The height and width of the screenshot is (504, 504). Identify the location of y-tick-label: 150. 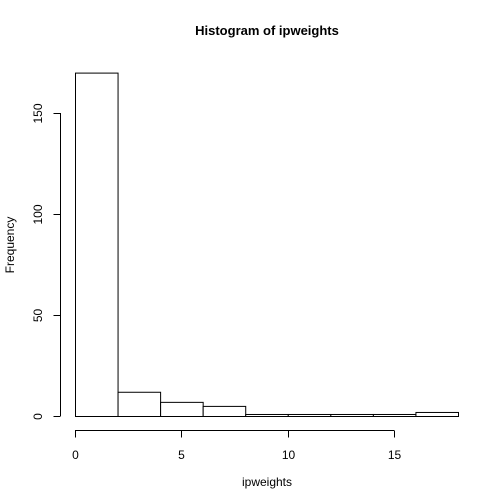
(38, 113).